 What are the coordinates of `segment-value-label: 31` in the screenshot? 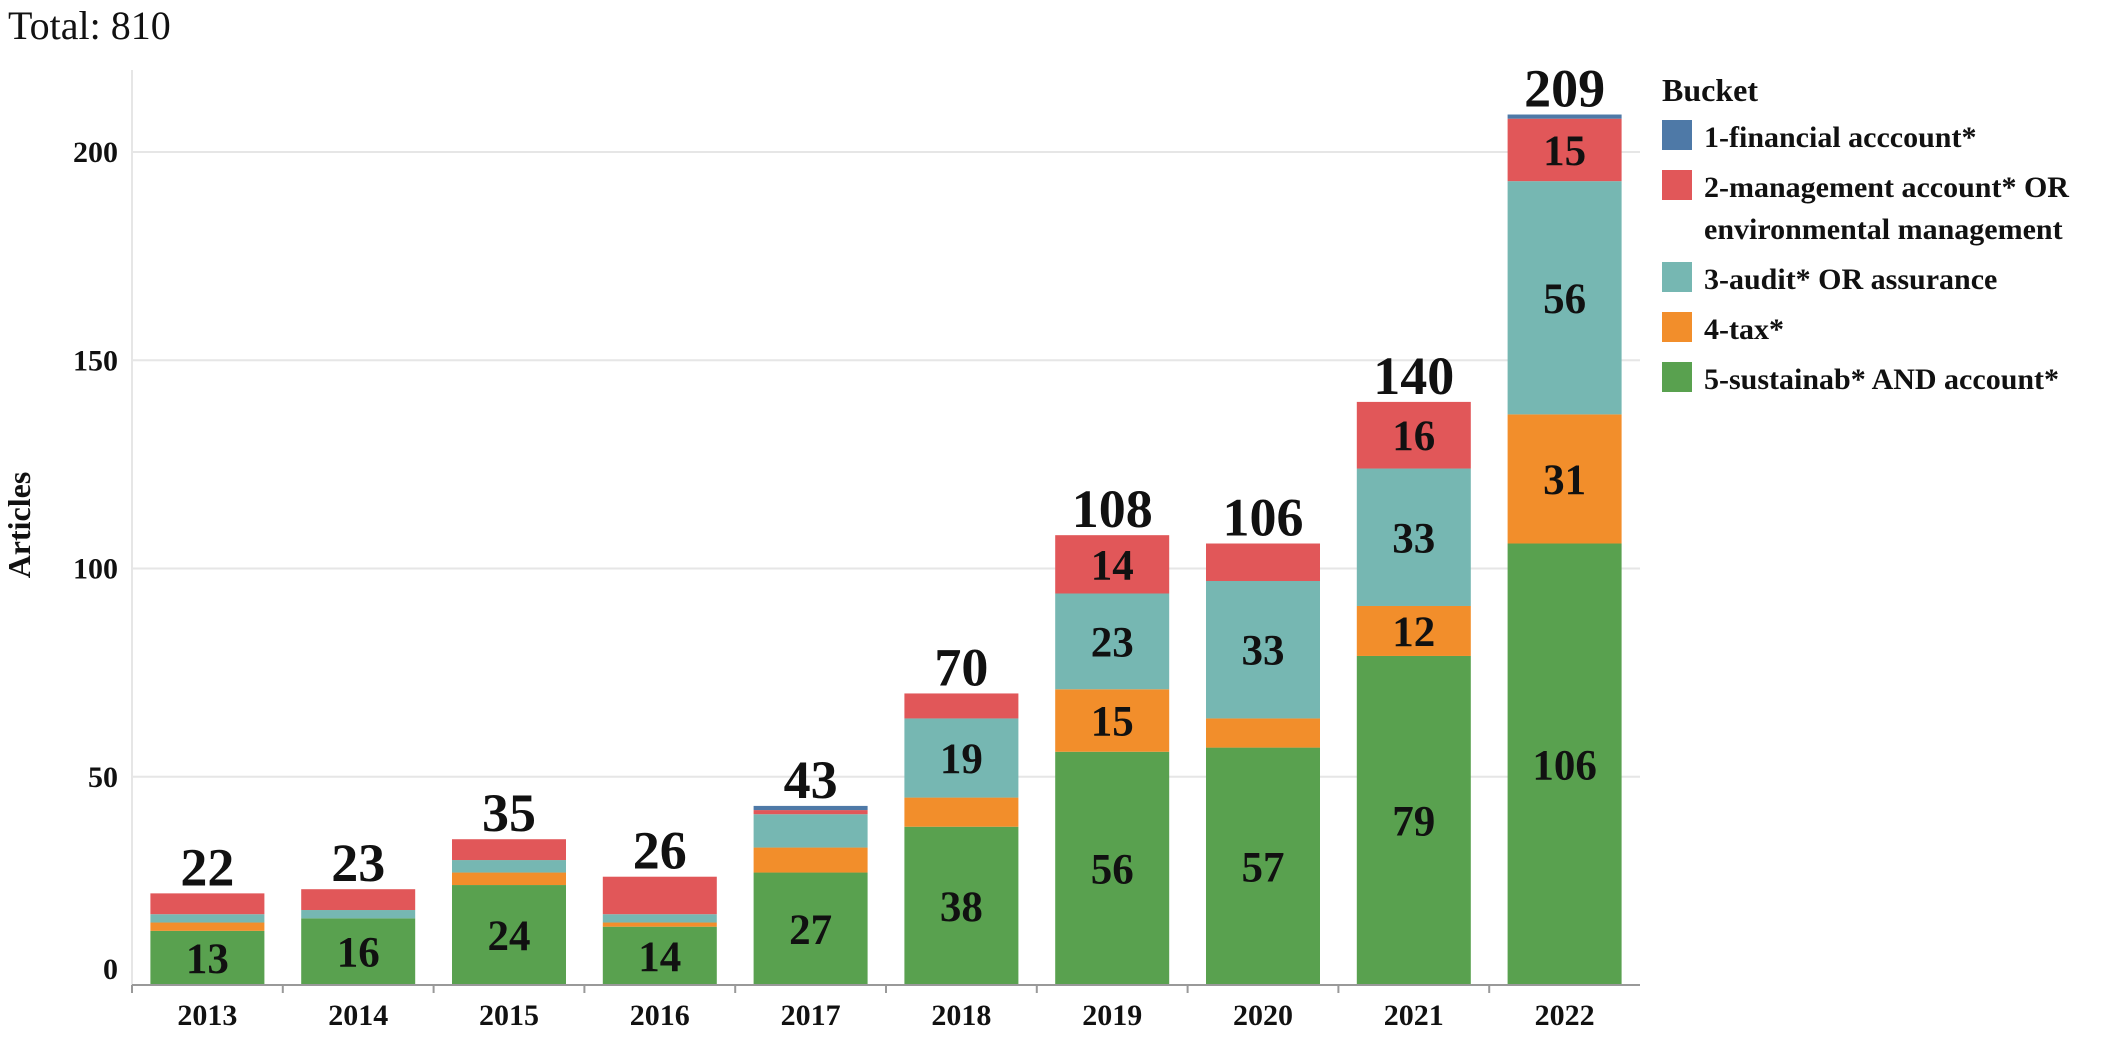 It's located at (1564, 480).